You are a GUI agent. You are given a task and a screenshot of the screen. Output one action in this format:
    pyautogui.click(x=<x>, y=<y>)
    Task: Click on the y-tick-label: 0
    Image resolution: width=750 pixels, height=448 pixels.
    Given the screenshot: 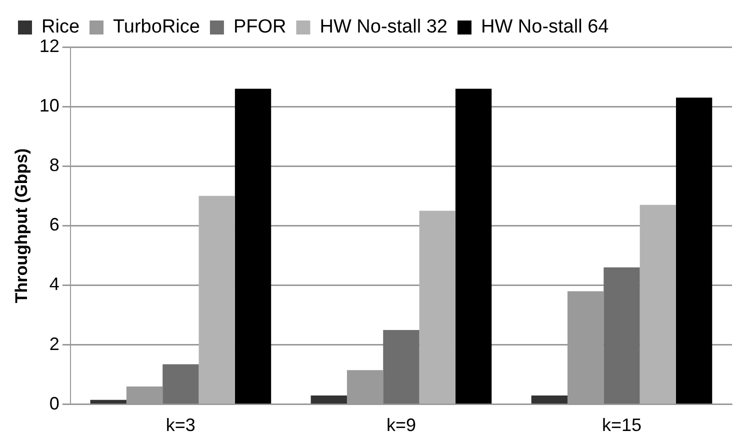 What is the action you would take?
    pyautogui.click(x=54, y=403)
    